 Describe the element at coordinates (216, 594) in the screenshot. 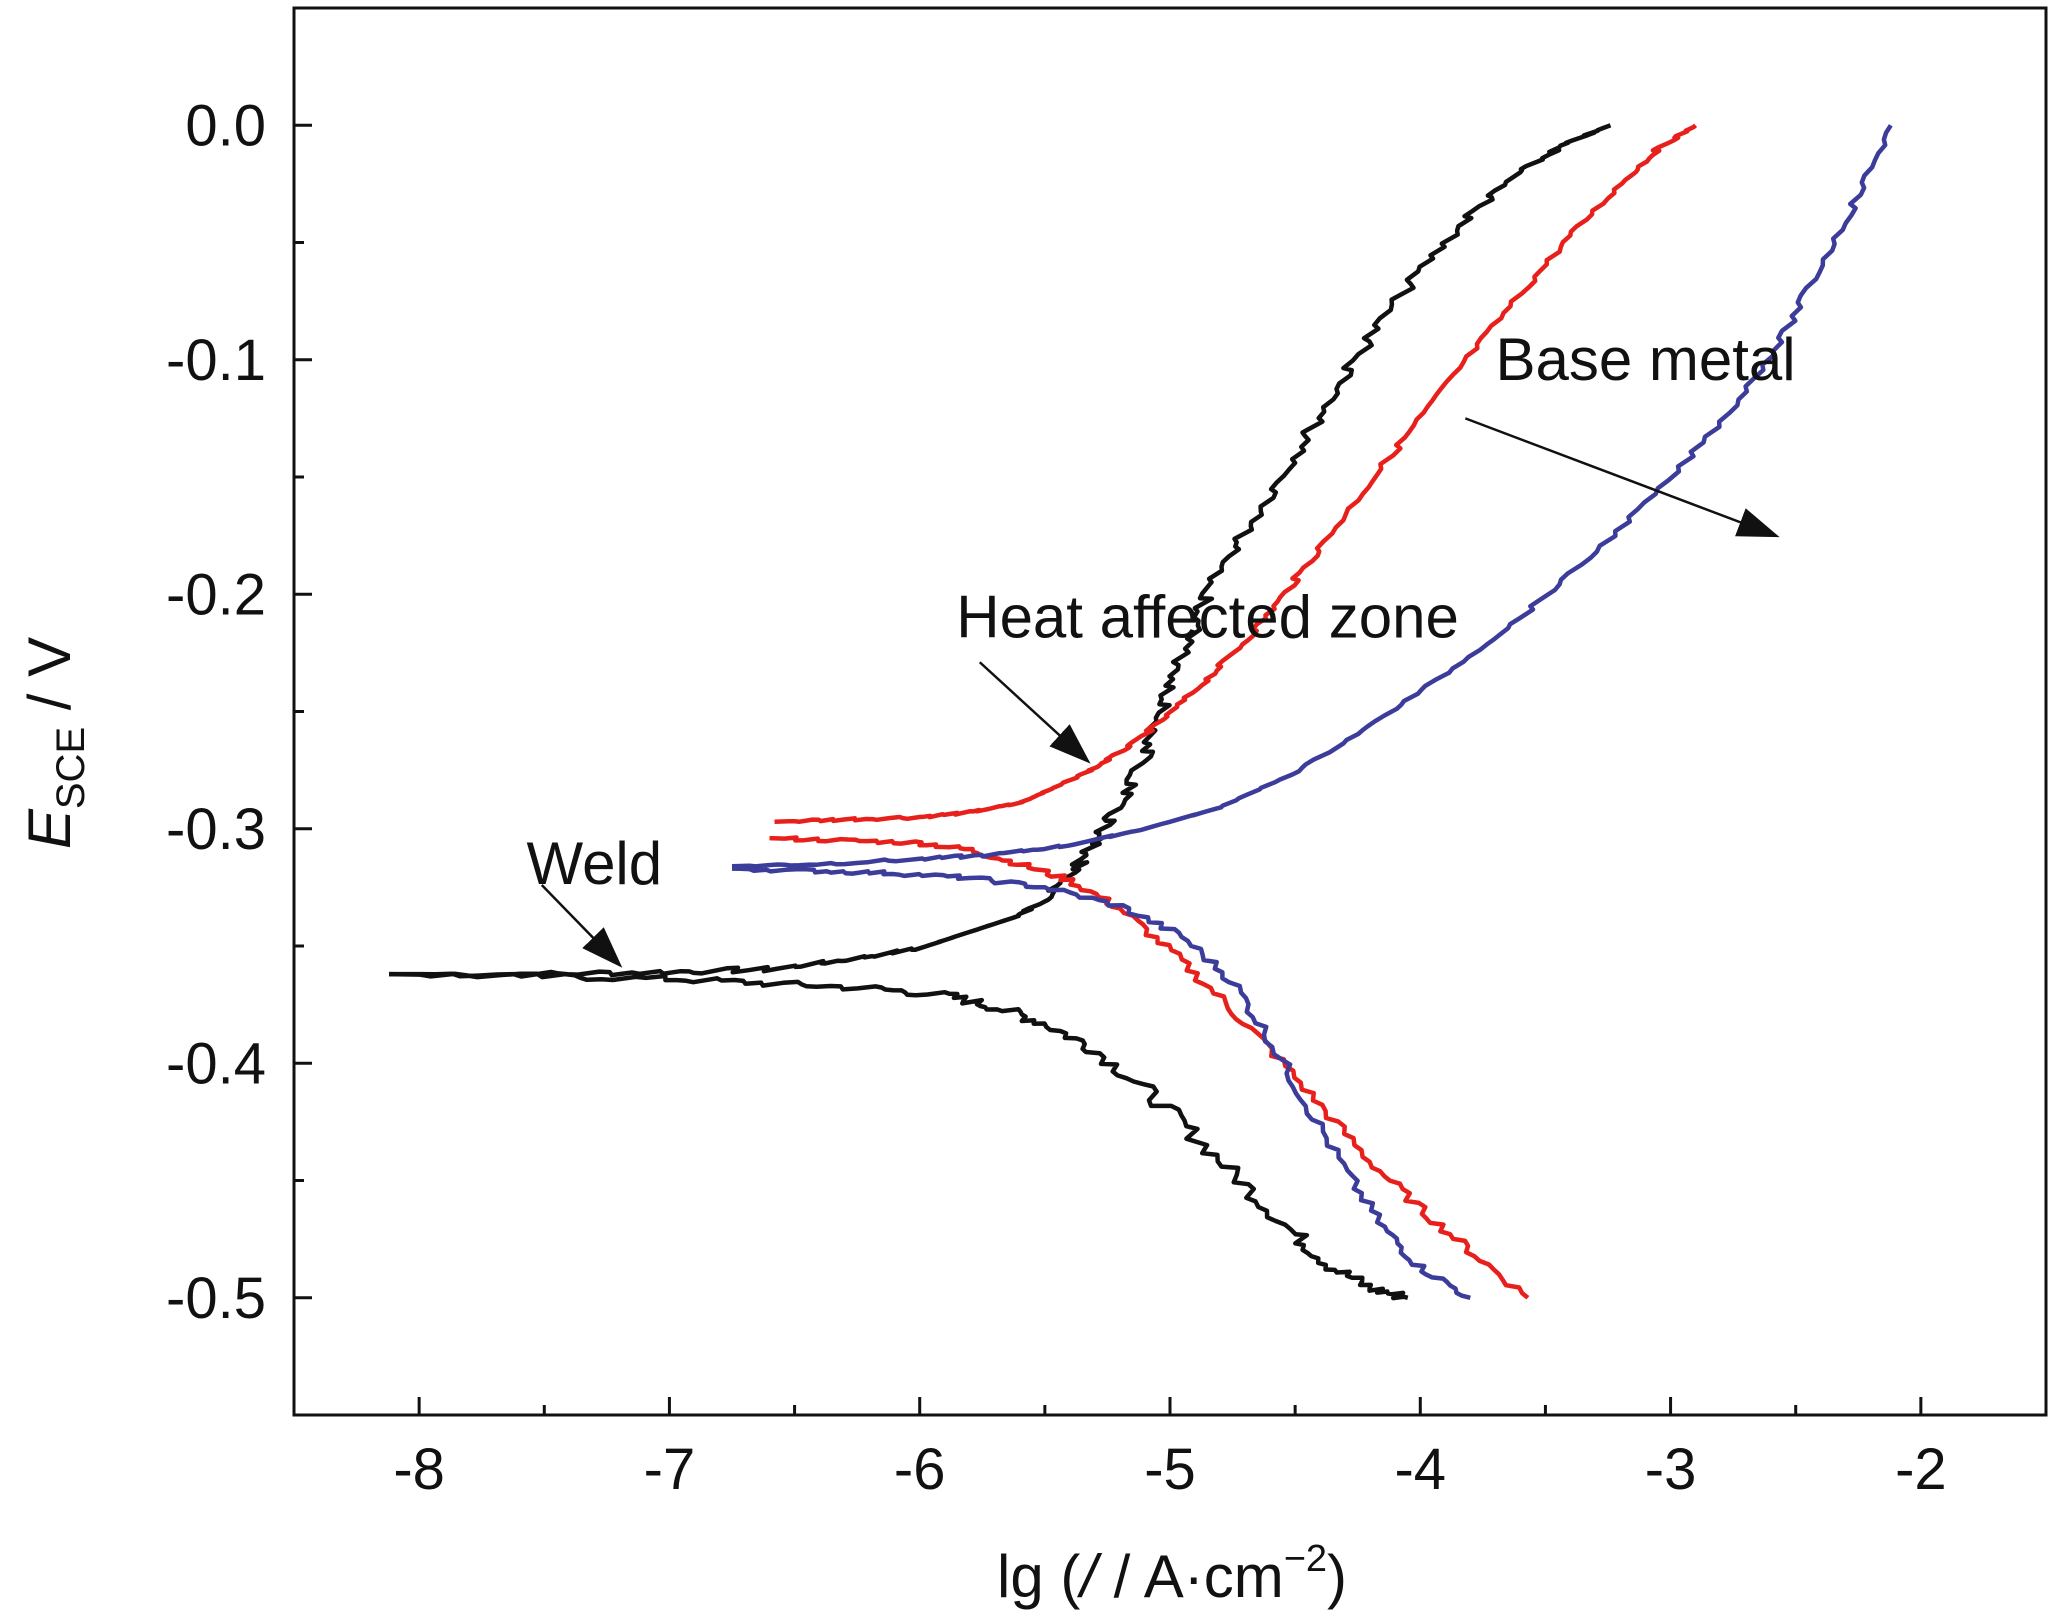

I see `y-tick-label: -0.2` at that location.